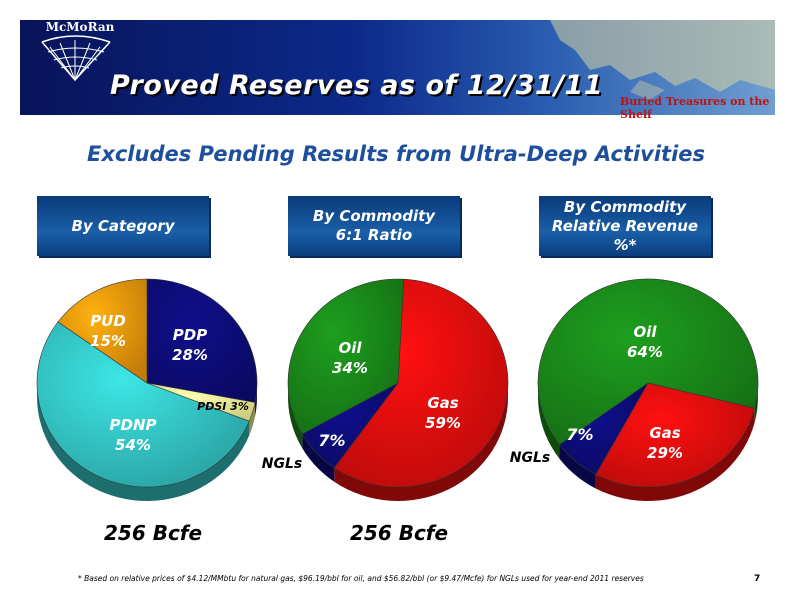  I want to click on category-header-2: By Commodity 6:1 Ratio, so click(374, 226).